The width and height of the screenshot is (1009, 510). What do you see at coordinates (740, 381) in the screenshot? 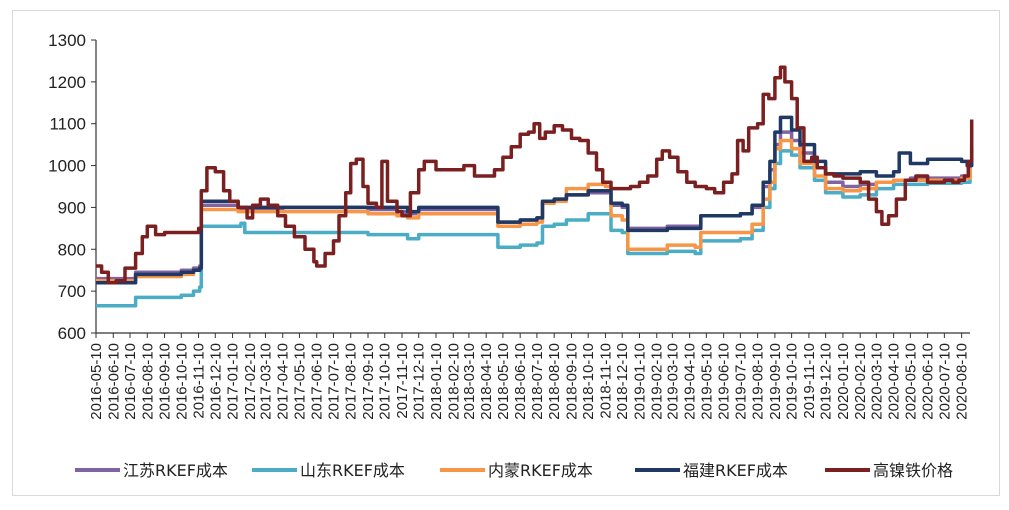
I see `x-tick-label: 2019-07-10` at bounding box center [740, 381].